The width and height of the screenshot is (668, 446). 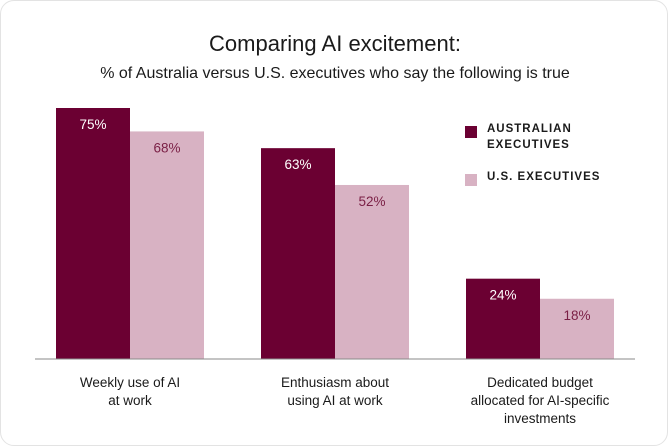 I want to click on category-label-line: at work, so click(x=130, y=400).